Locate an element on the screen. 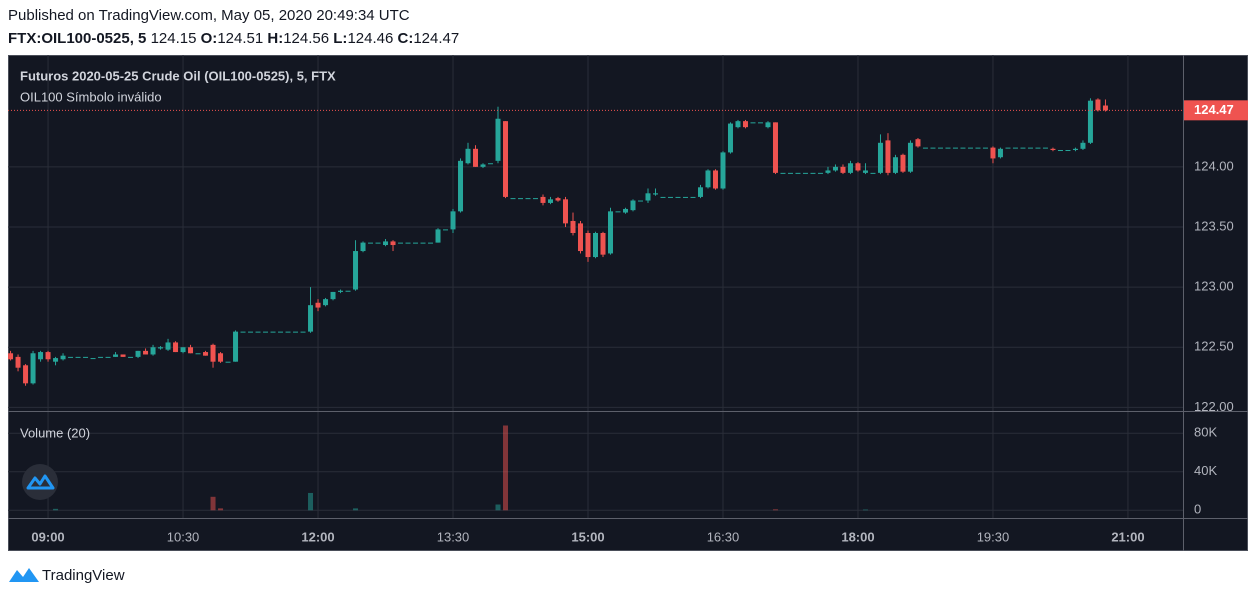 This screenshot has height=599, width=1256. y-tick-label: 122.00 is located at coordinates (1214, 406).